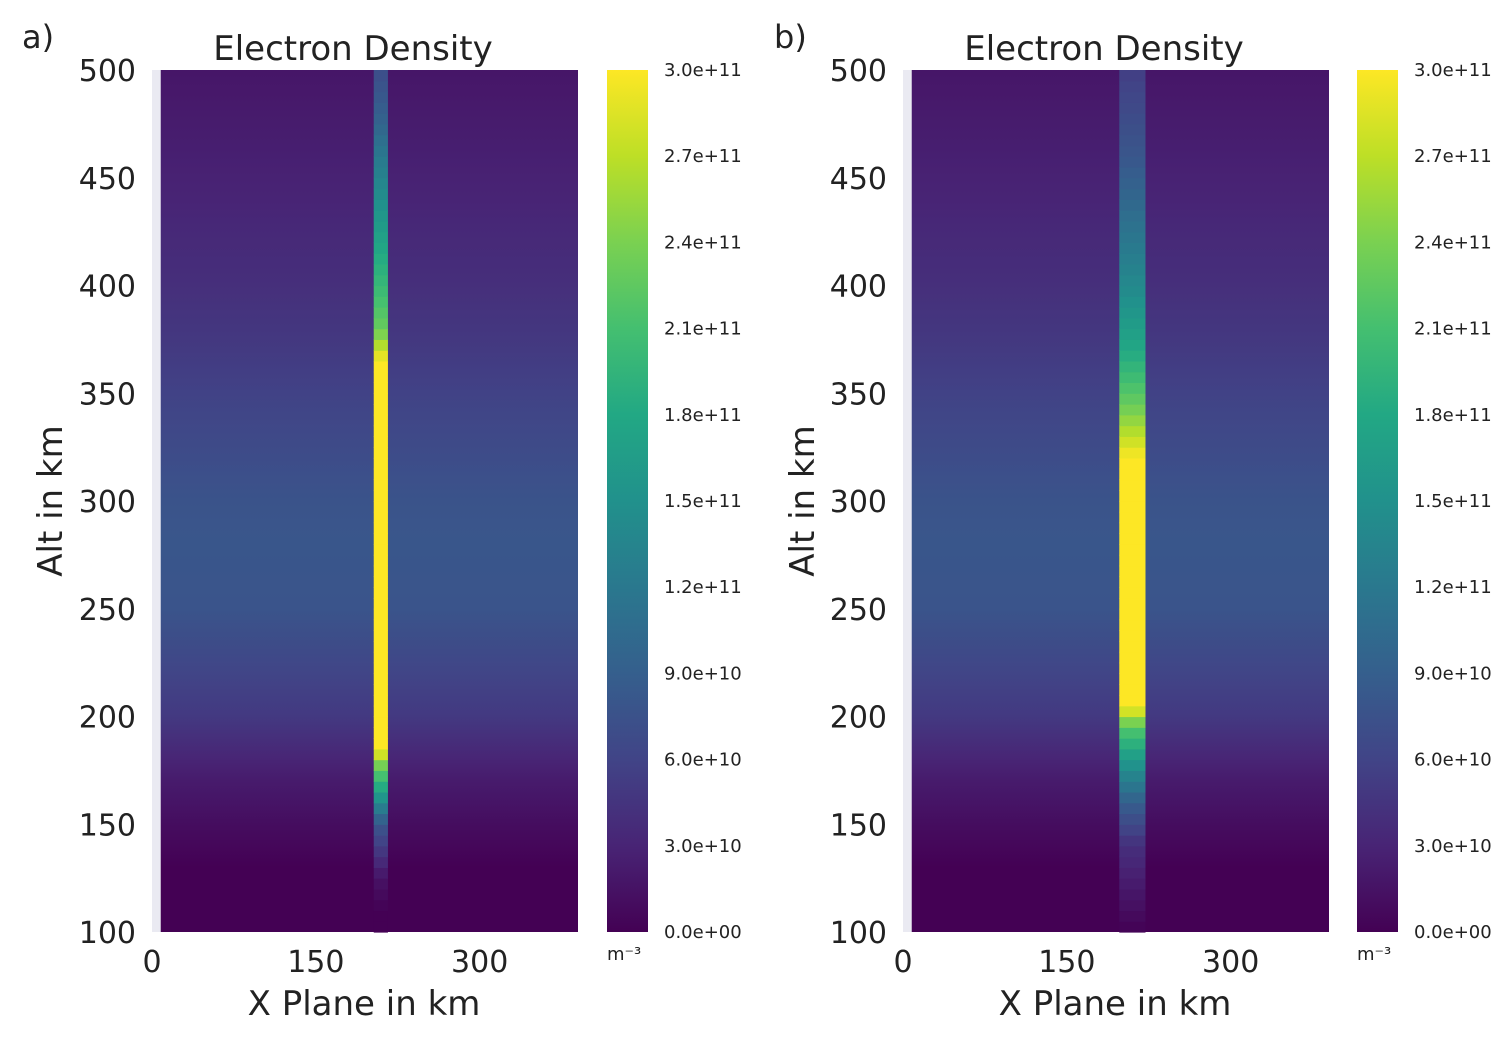 The image size is (1509, 1055). What do you see at coordinates (107, 718) in the screenshot?
I see `y-tick-label: 200` at bounding box center [107, 718].